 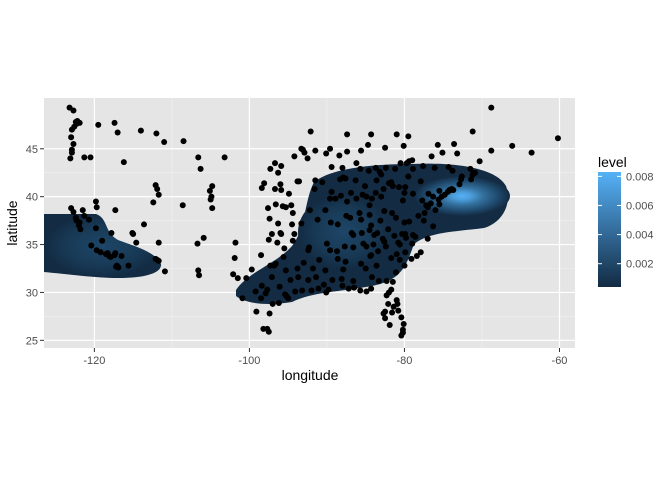 What do you see at coordinates (32, 341) in the screenshot?
I see `y-tick-label: 25` at bounding box center [32, 341].